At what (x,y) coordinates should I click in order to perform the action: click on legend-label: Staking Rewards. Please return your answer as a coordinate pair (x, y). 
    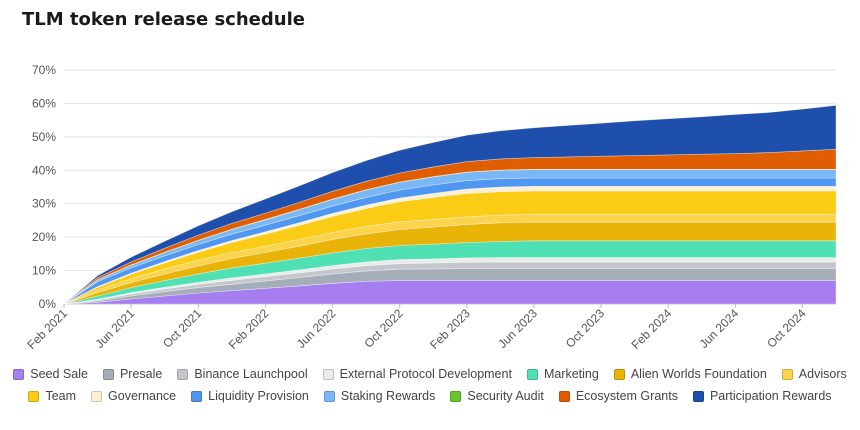
    Looking at the image, I should click on (388, 396).